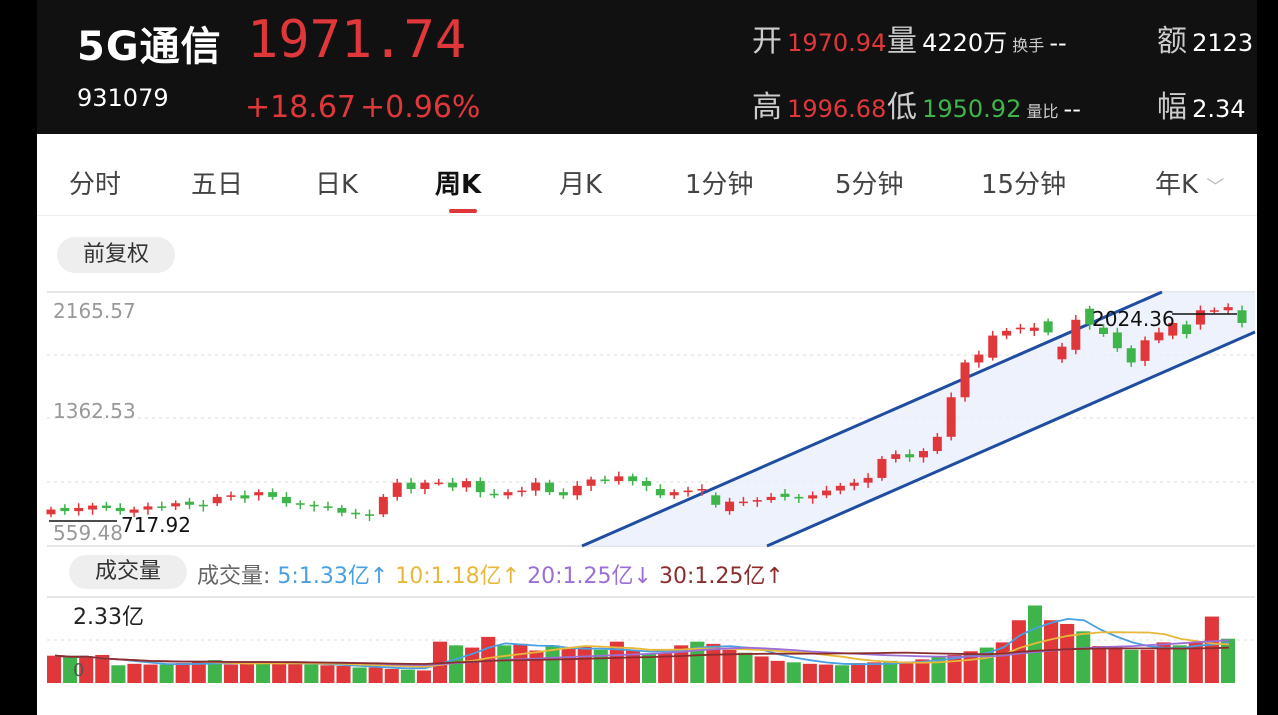 This screenshot has width=1278, height=715. I want to click on tab-five-day: 五日, so click(217, 185).